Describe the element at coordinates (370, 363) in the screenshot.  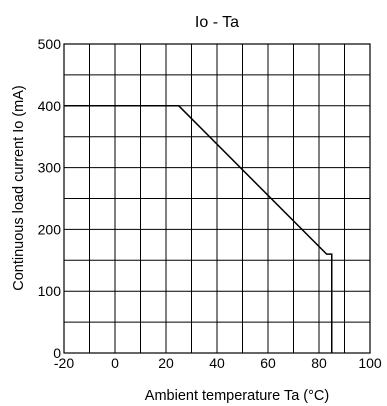
I see `x-tick-label: 100` at that location.